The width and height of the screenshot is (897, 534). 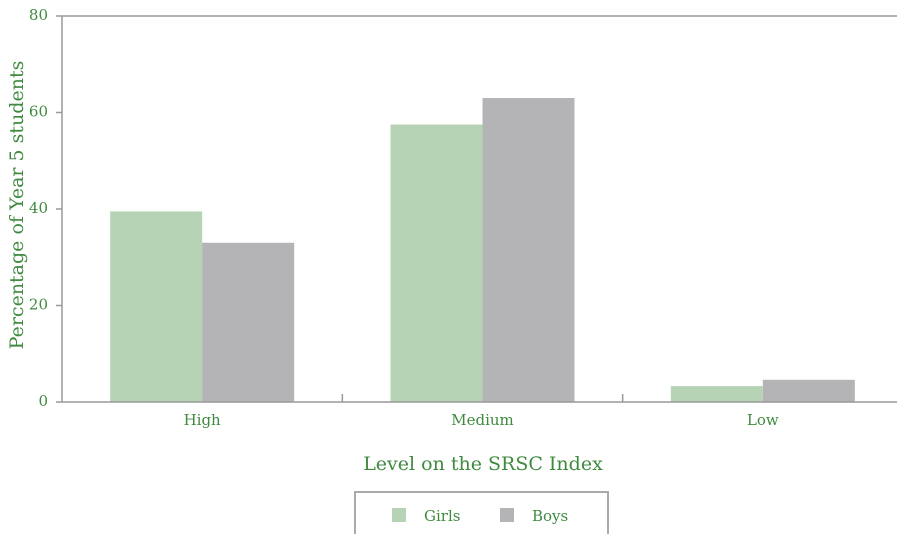 What do you see at coordinates (481, 512) in the screenshot?
I see `legend-box` at bounding box center [481, 512].